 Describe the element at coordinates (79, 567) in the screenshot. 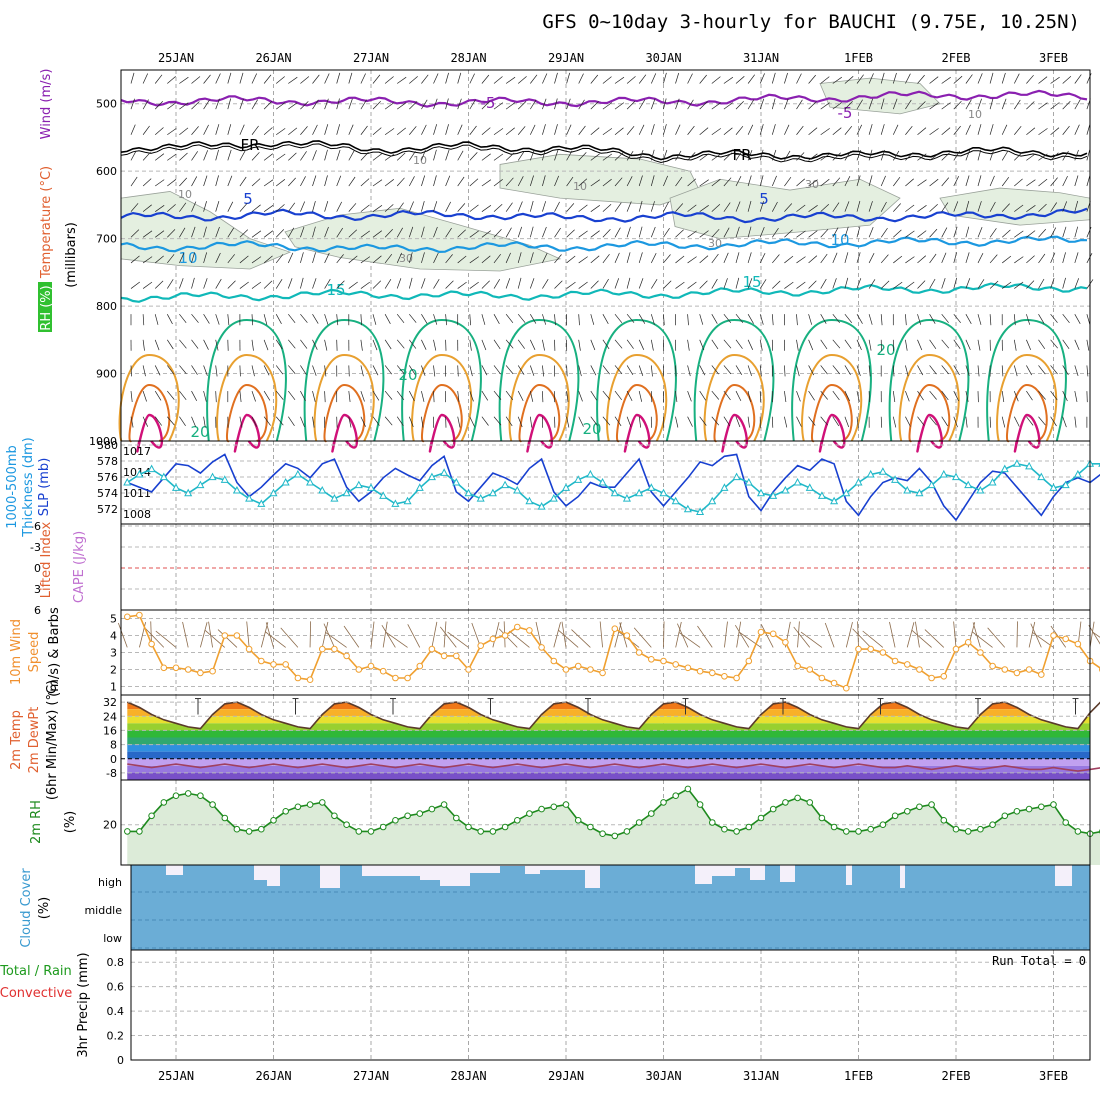

I see `cape-axis-title: CAPE (J/kg)` at that location.